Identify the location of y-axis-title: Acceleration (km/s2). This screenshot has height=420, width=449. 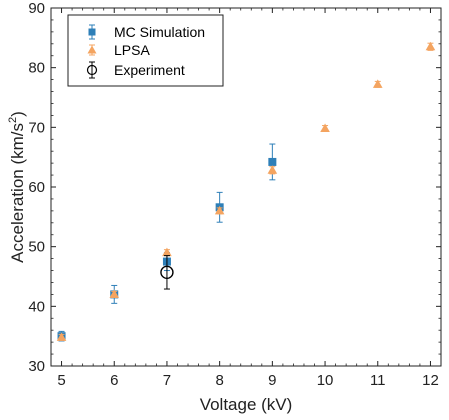
(17, 187).